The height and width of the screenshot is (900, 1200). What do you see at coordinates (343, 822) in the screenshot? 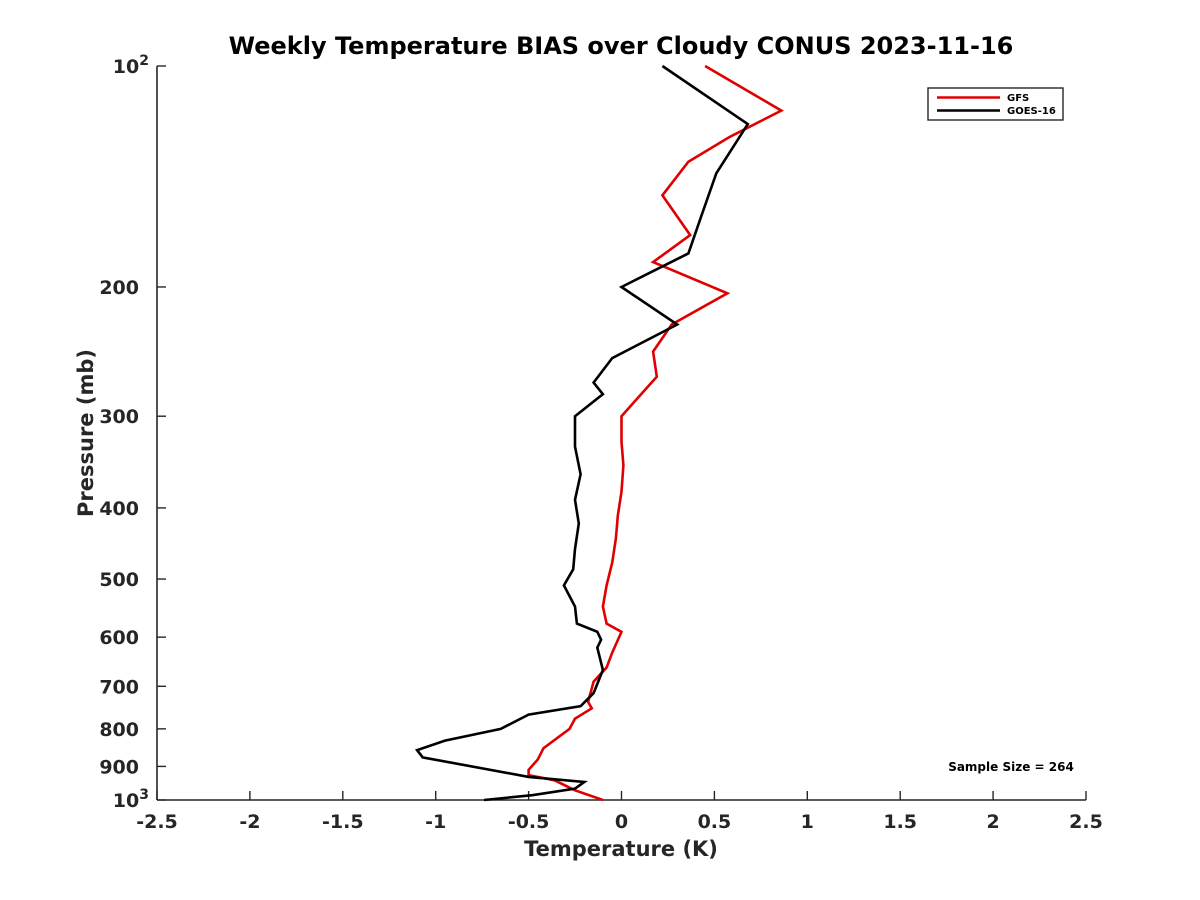
I see `x-tick-label: -1.5` at bounding box center [343, 822].